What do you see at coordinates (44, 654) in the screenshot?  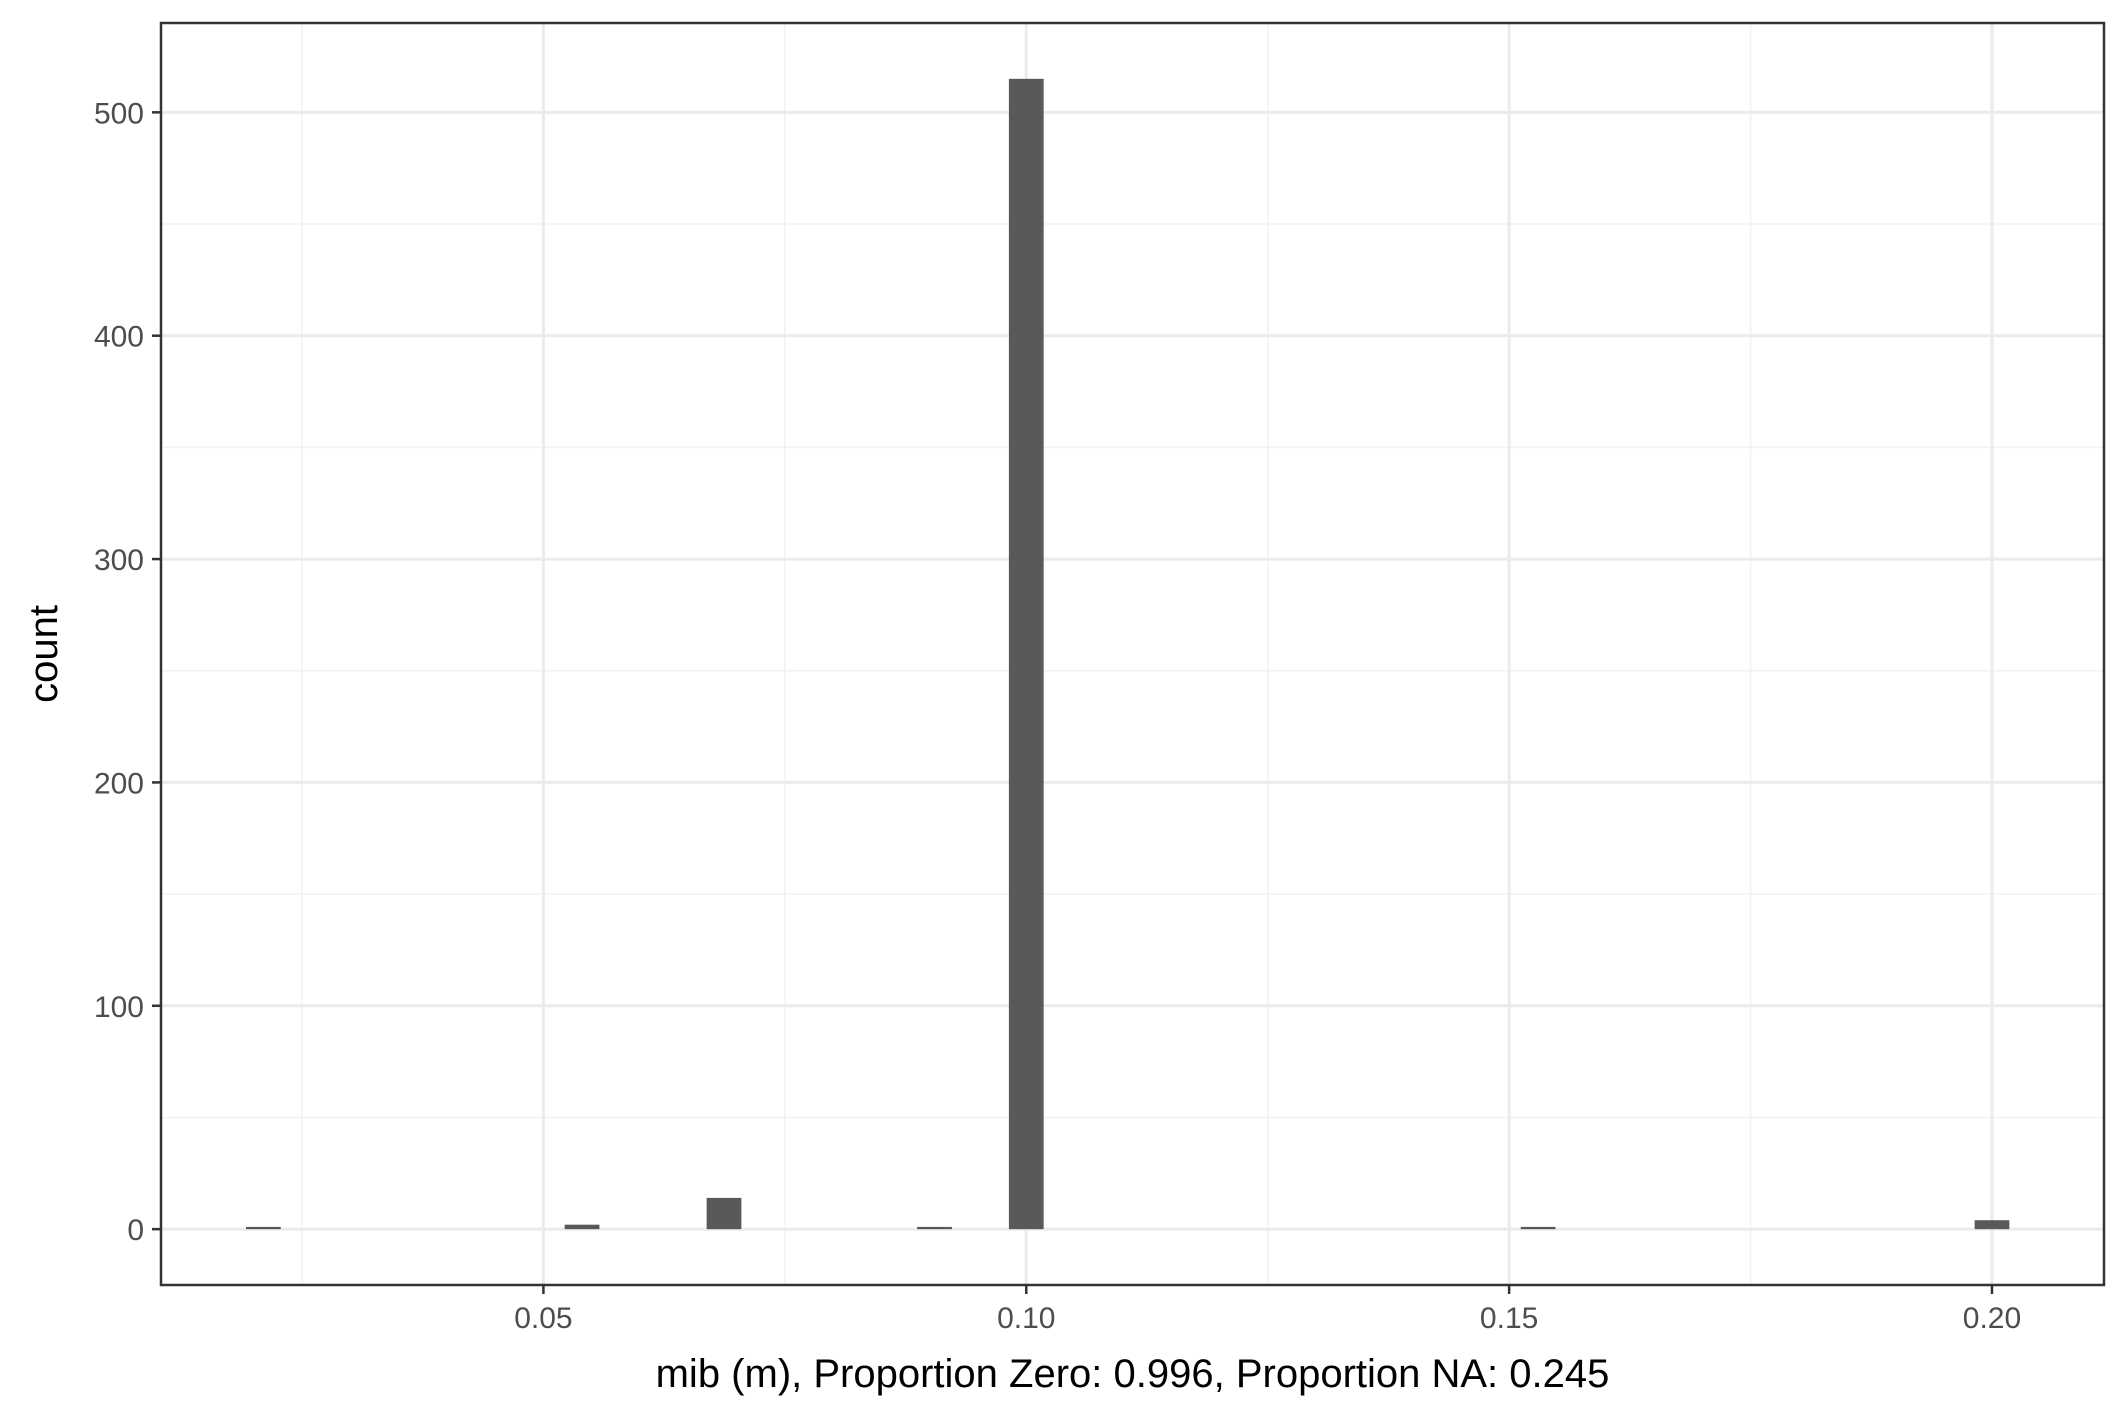 I see `y-axis-title: count` at bounding box center [44, 654].